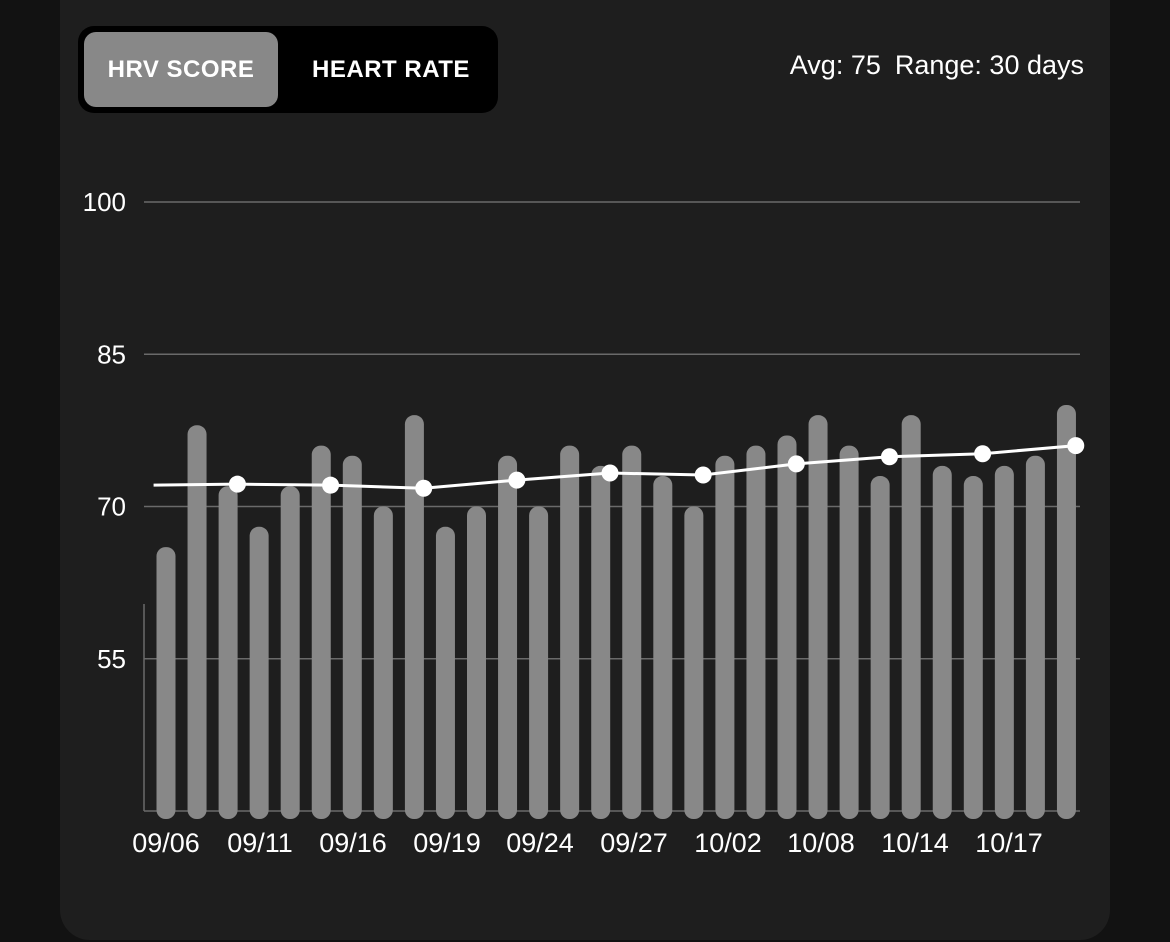 The image size is (1170, 942). What do you see at coordinates (288, 69) in the screenshot?
I see `metric-toggle: HRV SCORE HEART RATE` at bounding box center [288, 69].